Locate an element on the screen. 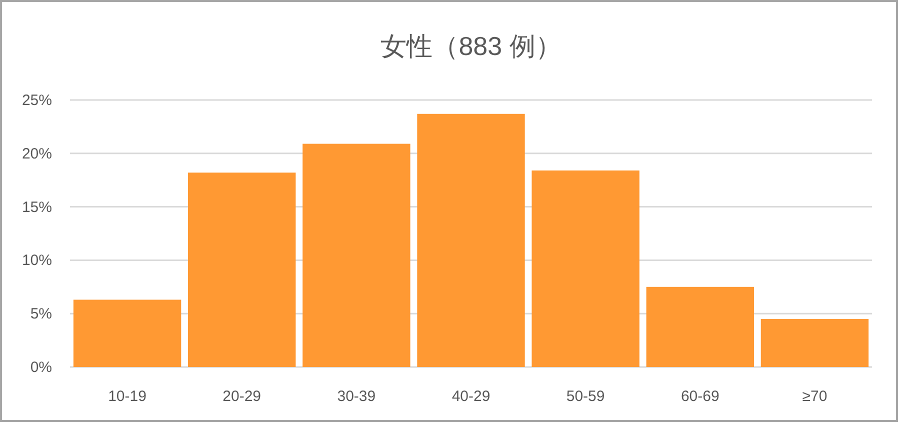 The height and width of the screenshot is (423, 900). y-tick-label: 5% is located at coordinates (41, 314).